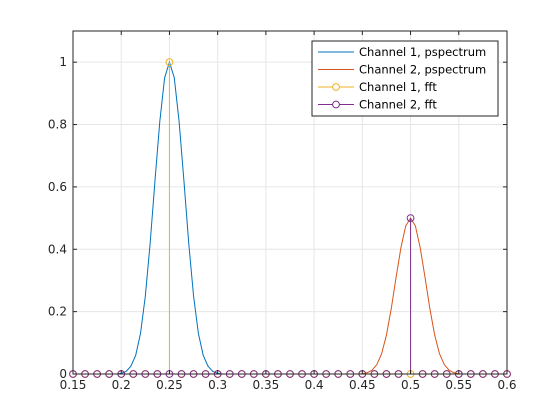 Image resolution: width=560 pixels, height=420 pixels. I want to click on x-tick-label: 0.3, so click(217, 385).